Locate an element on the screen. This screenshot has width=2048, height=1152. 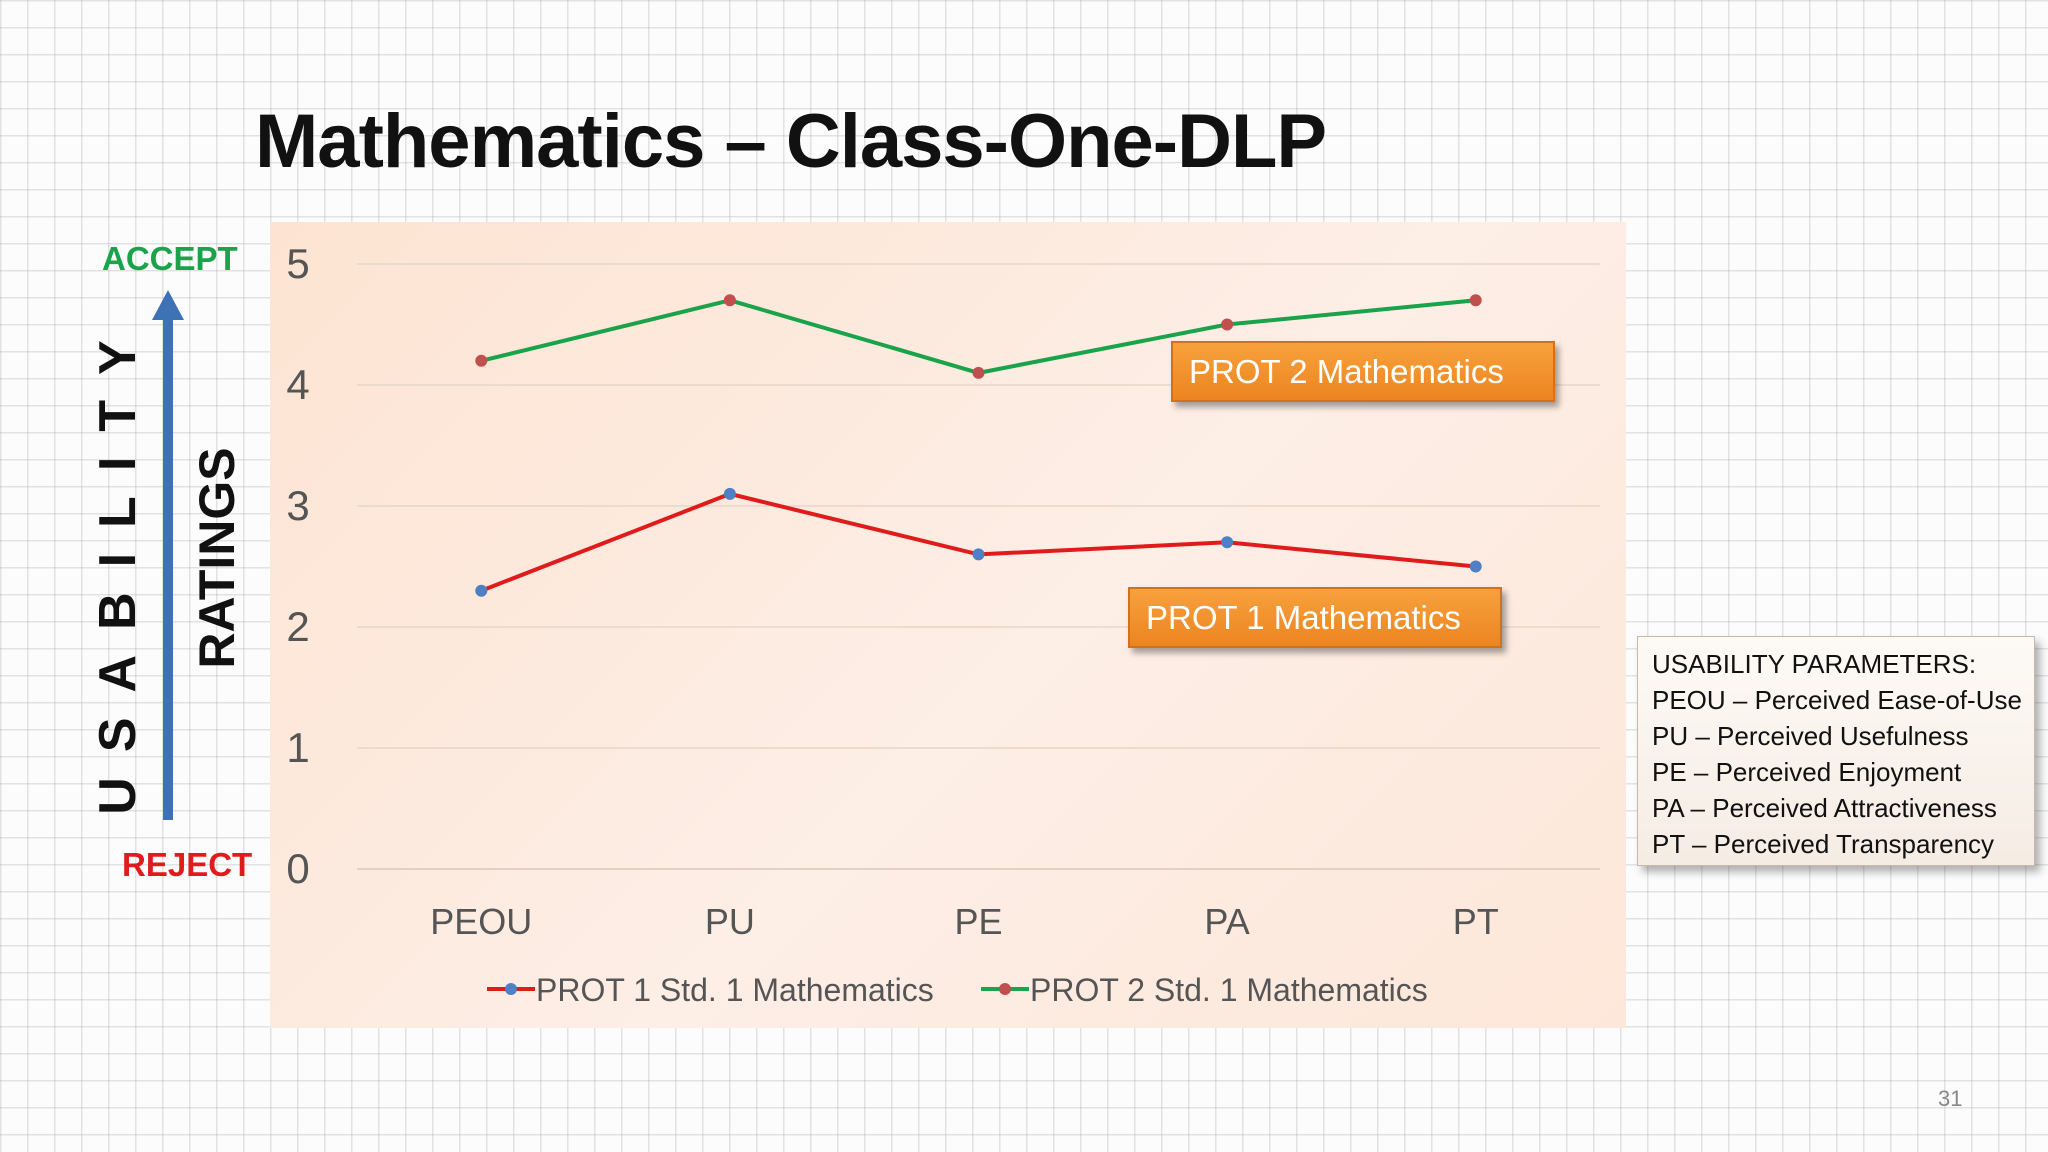
y-tick-label: 3 is located at coordinates (297, 505).